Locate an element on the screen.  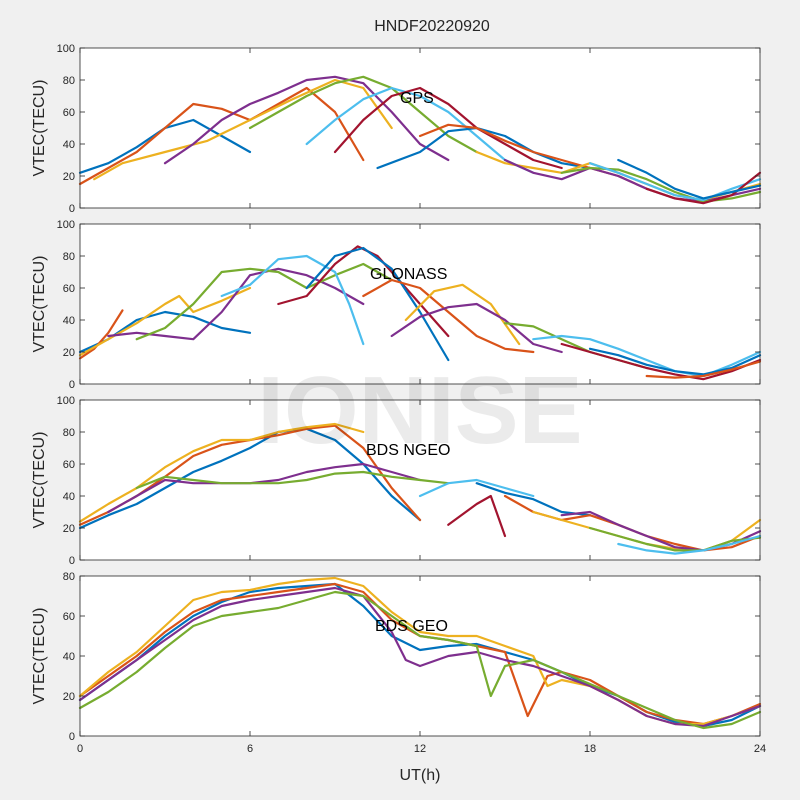
watermark: IONISE is located at coordinates (419, 410).